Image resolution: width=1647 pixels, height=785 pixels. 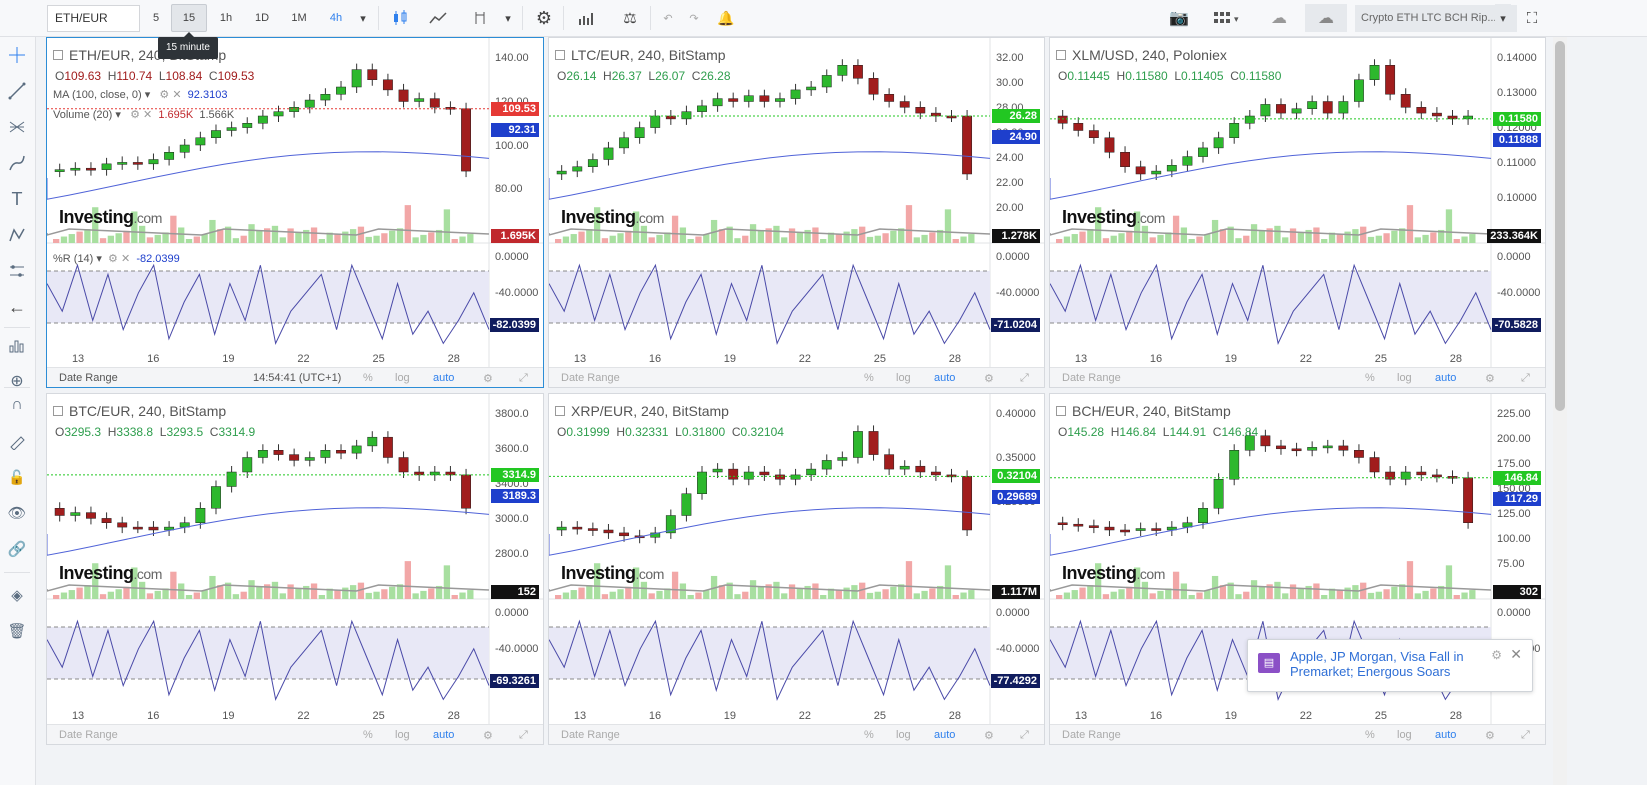 What do you see at coordinates (1496, 655) in the screenshot?
I see `toast-settings-icon: ⚙` at bounding box center [1496, 655].